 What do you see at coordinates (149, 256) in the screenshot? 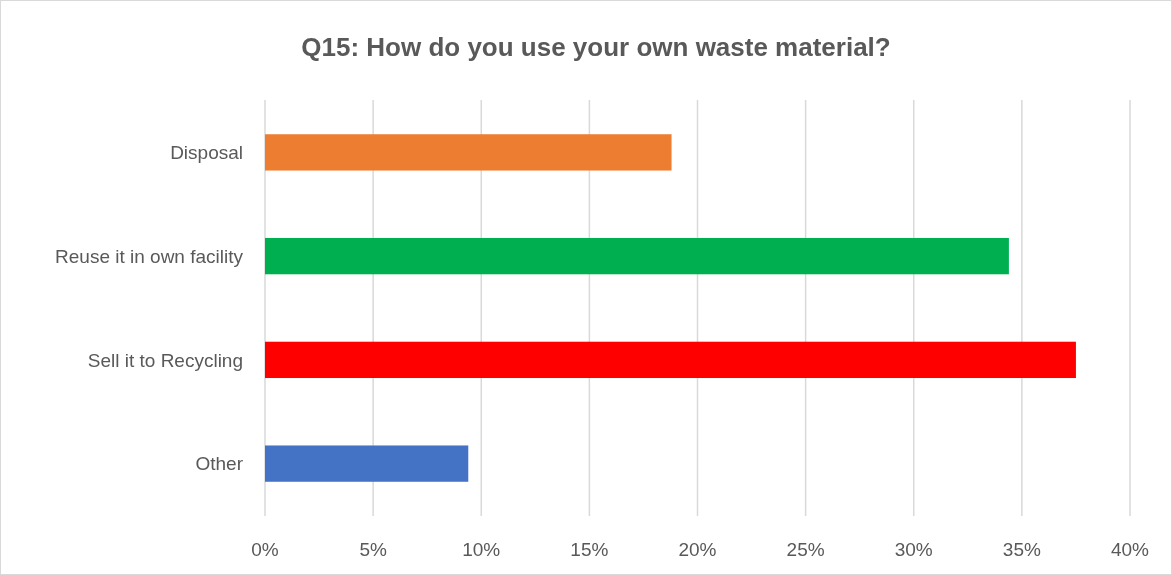
I see `y-tick-label: Reuse it in own facility` at bounding box center [149, 256].